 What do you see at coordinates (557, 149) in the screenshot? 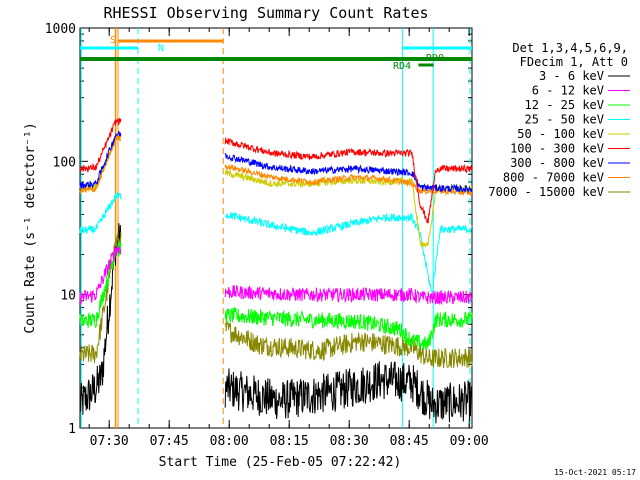
I see `legend-label: 100 - 300 keV` at bounding box center [557, 149].